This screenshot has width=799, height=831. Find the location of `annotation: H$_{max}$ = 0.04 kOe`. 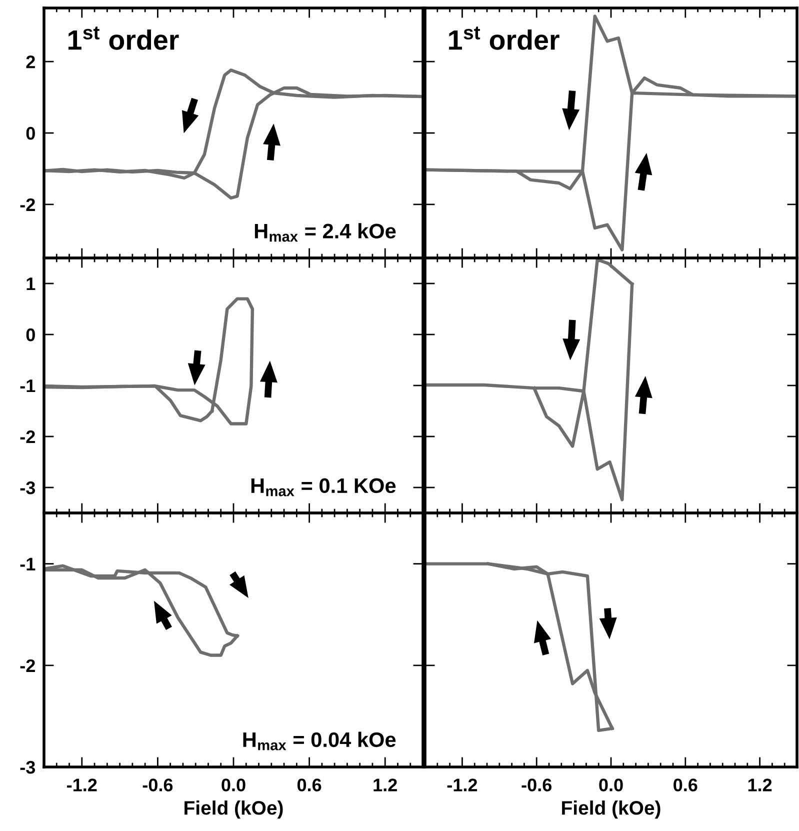

annotation: H$_{max}$ = 0.04 kOe is located at coordinates (319, 741).